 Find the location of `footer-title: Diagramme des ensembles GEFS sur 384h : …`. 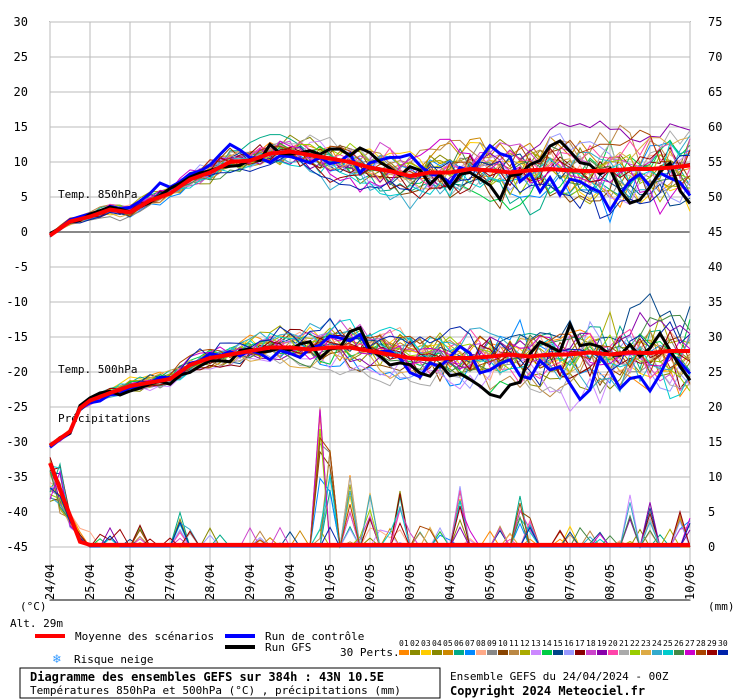

footer-title: Diagramme des ensembles GEFS sur 384h : … is located at coordinates (207, 677).